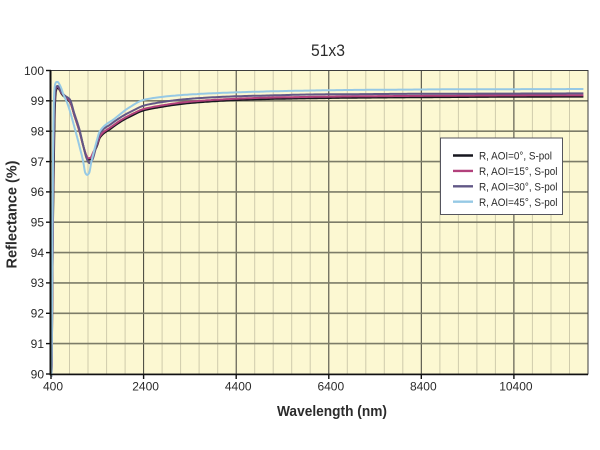  What do you see at coordinates (38, 223) in the screenshot?
I see `svg-text: 95` at bounding box center [38, 223].